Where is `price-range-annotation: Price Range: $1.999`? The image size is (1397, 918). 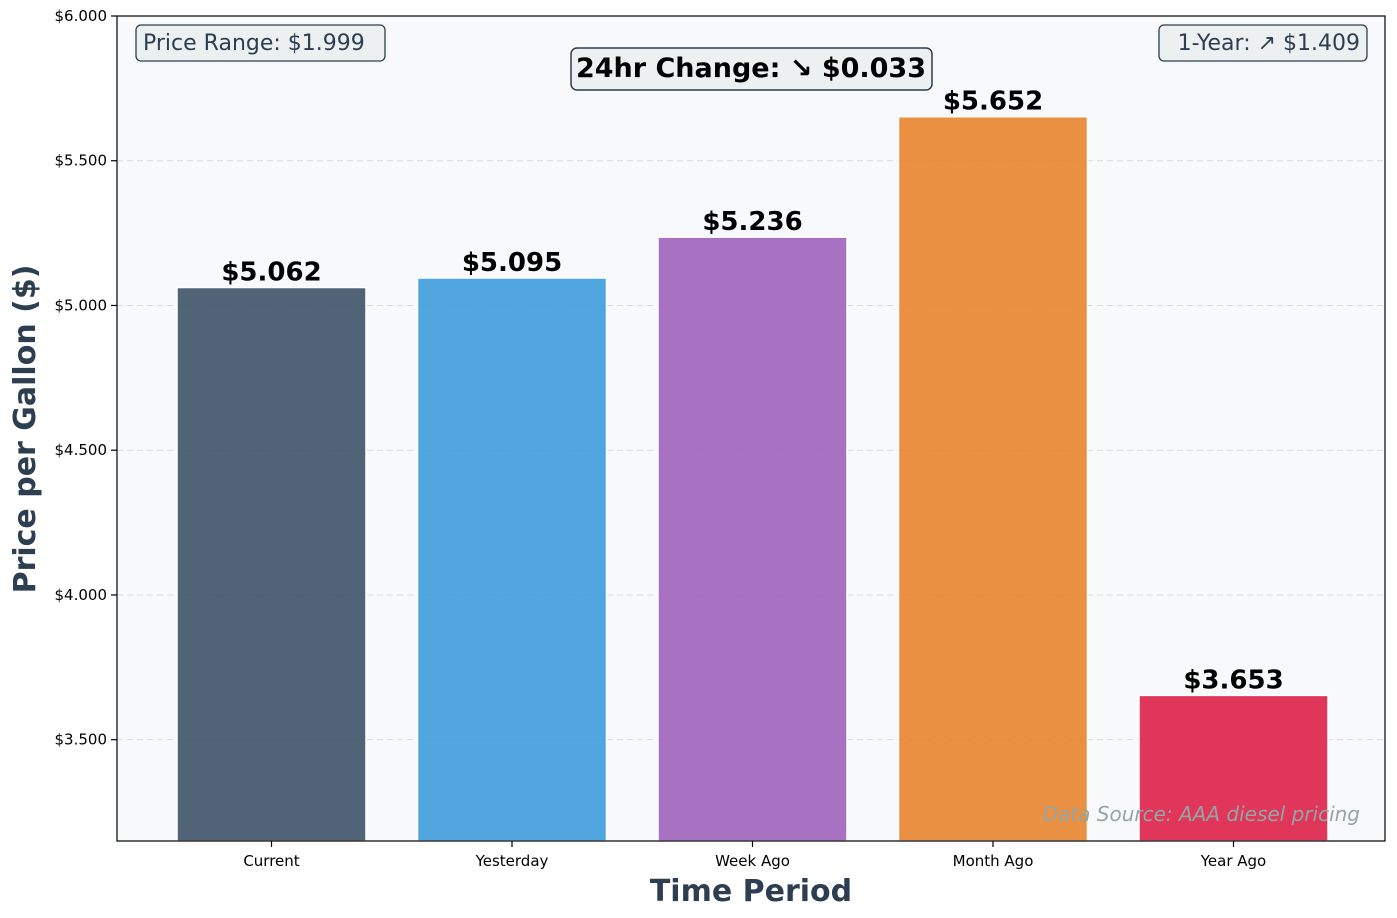
price-range-annotation: Price Range: $1.999 is located at coordinates (260, 43).